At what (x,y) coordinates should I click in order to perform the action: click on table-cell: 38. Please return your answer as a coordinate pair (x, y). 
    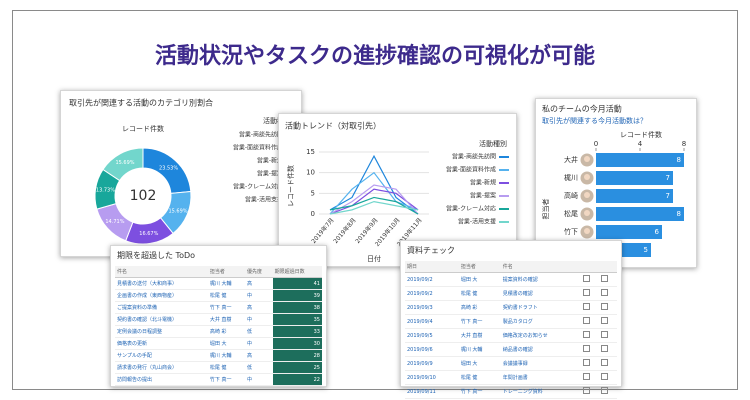
    Looking at the image, I should click on (297, 307).